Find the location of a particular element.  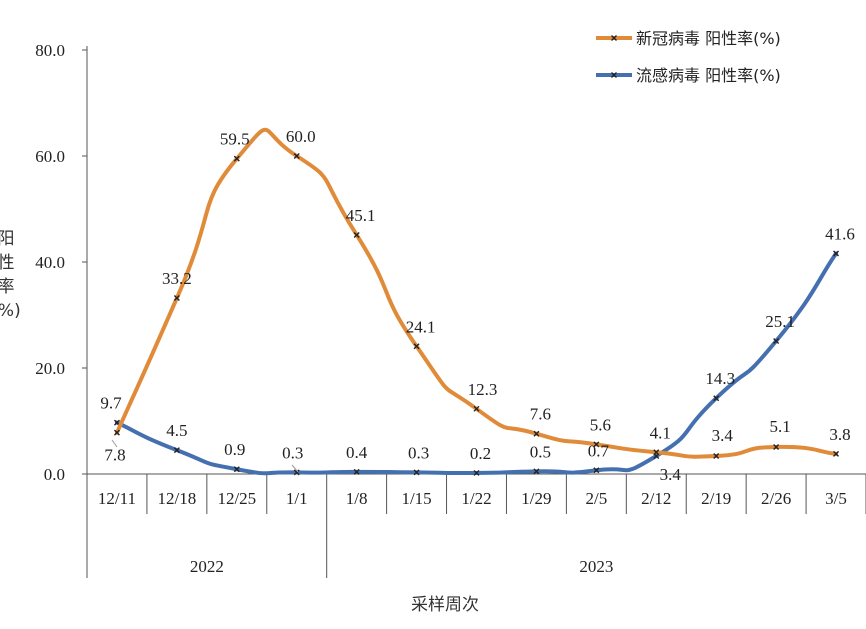

covid-data-label: 45.1 is located at coordinates (361, 215).